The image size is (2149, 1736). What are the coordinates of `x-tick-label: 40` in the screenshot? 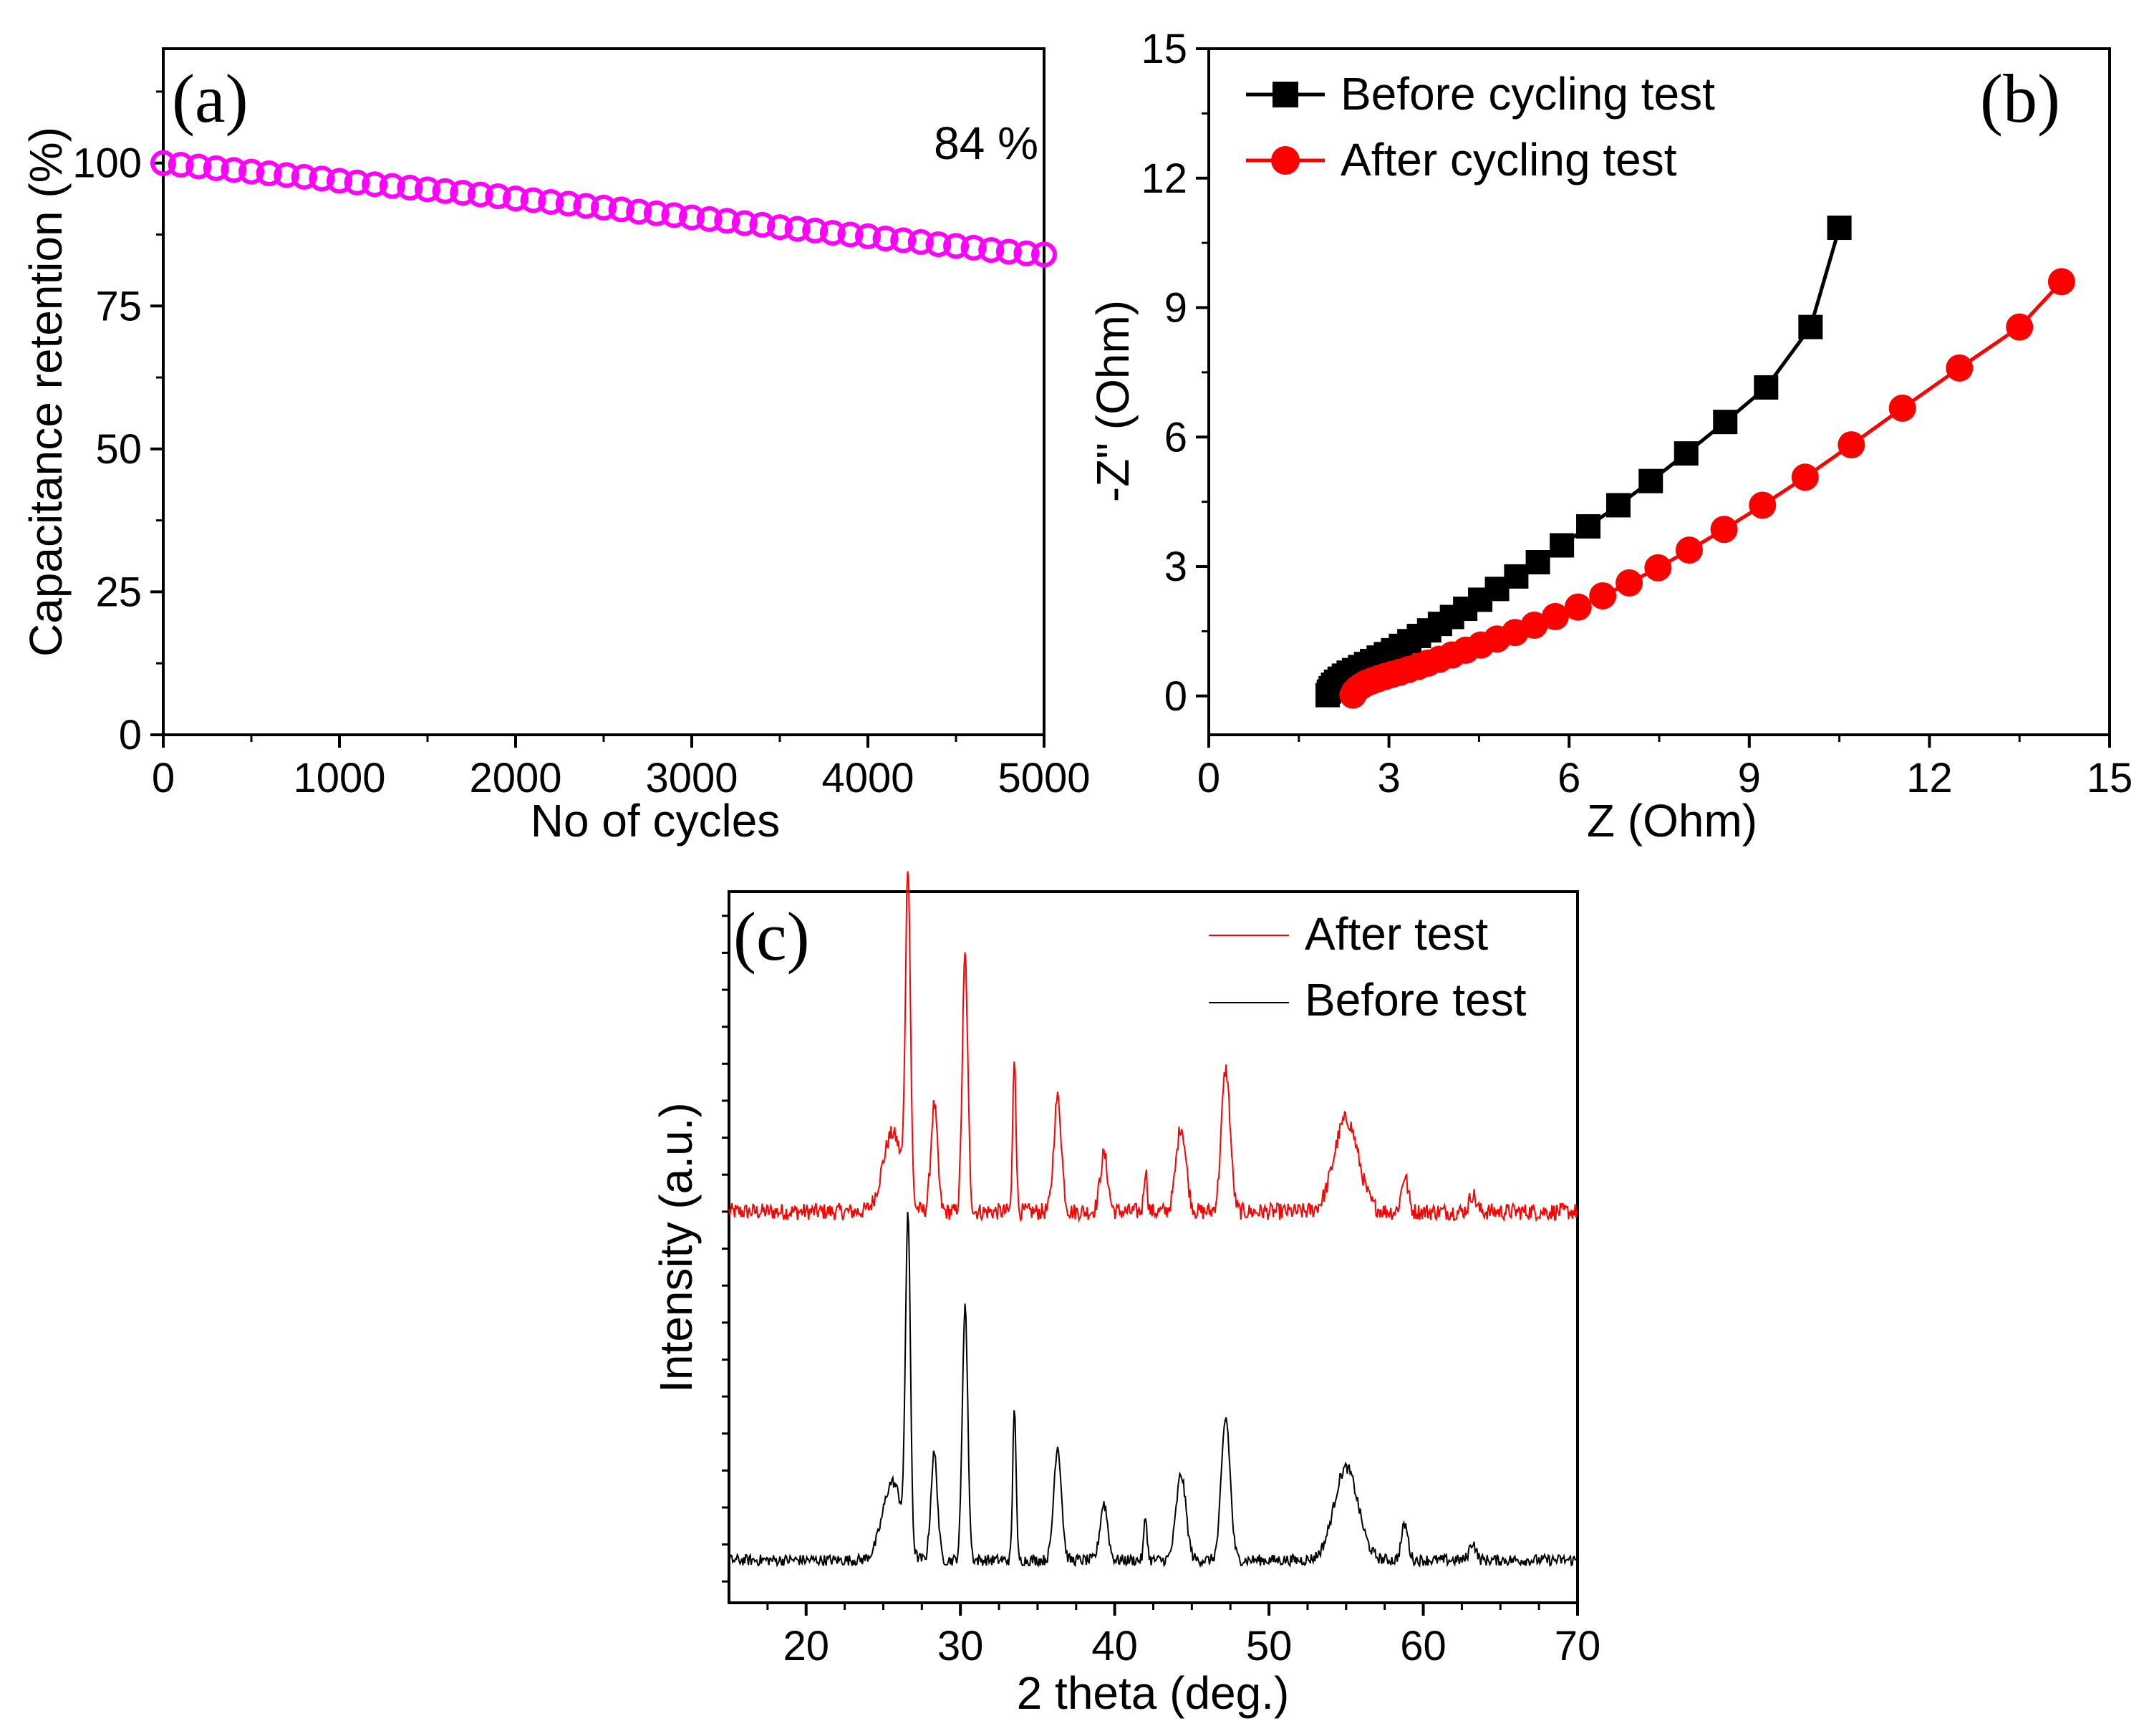 It's located at (1114, 1646).